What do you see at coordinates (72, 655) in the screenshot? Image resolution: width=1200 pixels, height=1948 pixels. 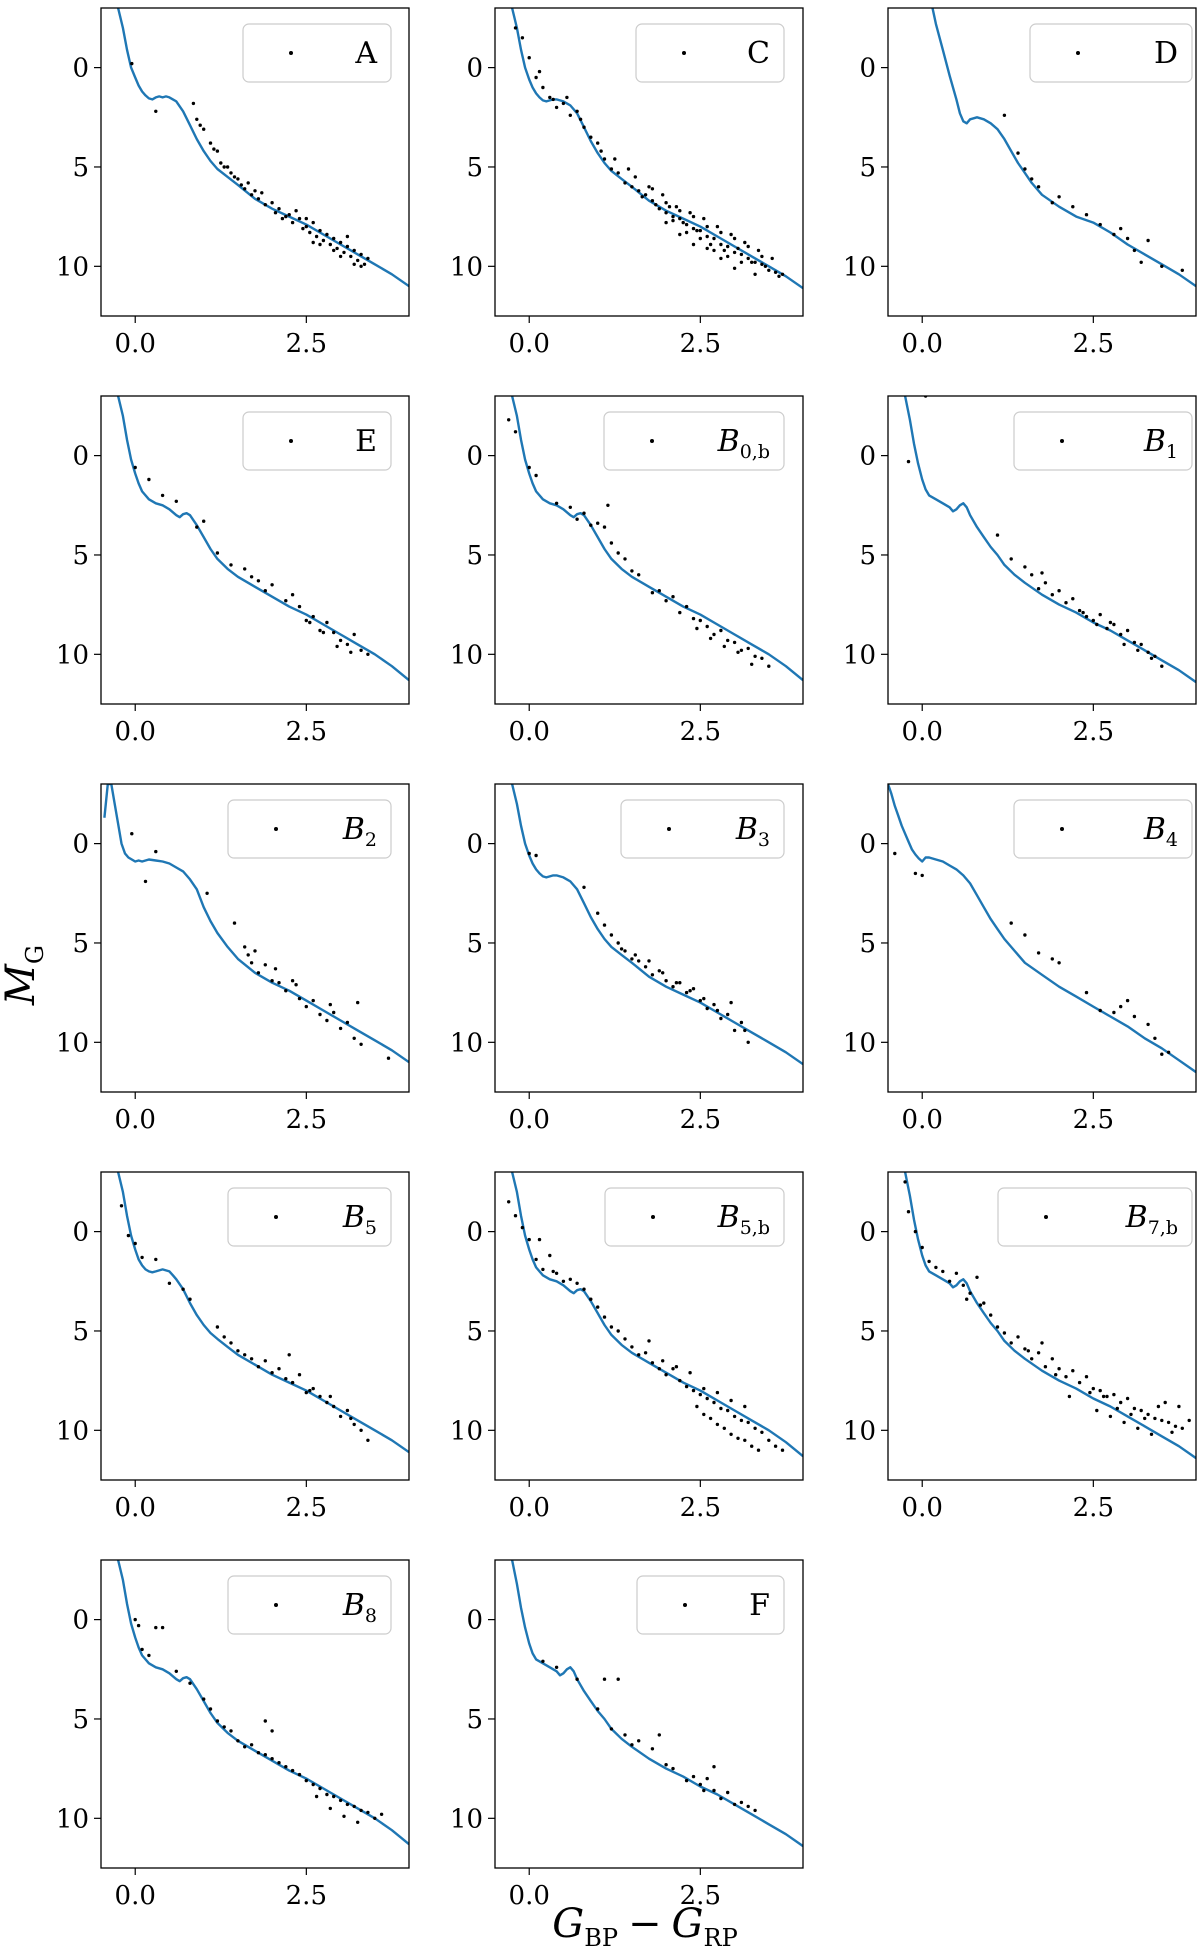 I see `y-tick-label: 10` at bounding box center [72, 655].